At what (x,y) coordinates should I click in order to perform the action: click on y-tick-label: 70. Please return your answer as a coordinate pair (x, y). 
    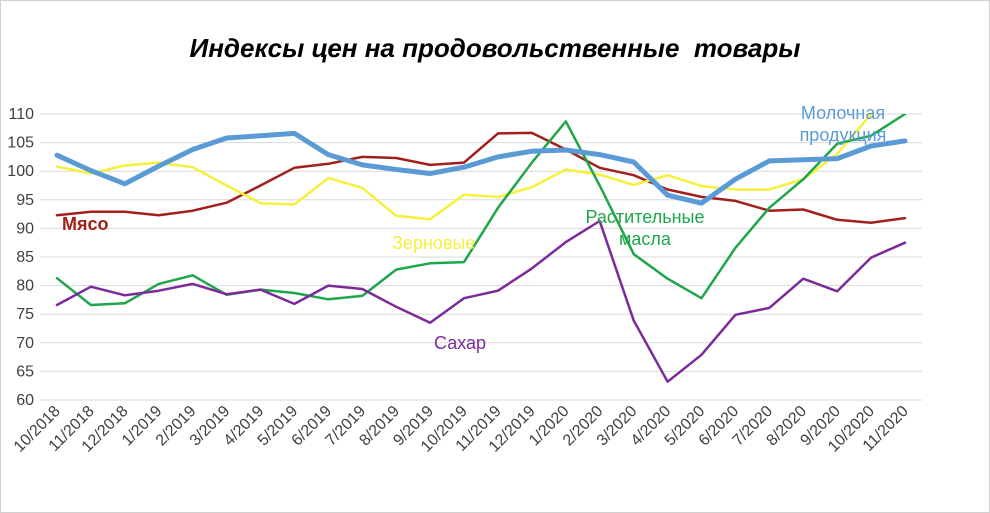
    Looking at the image, I should click on (25, 343).